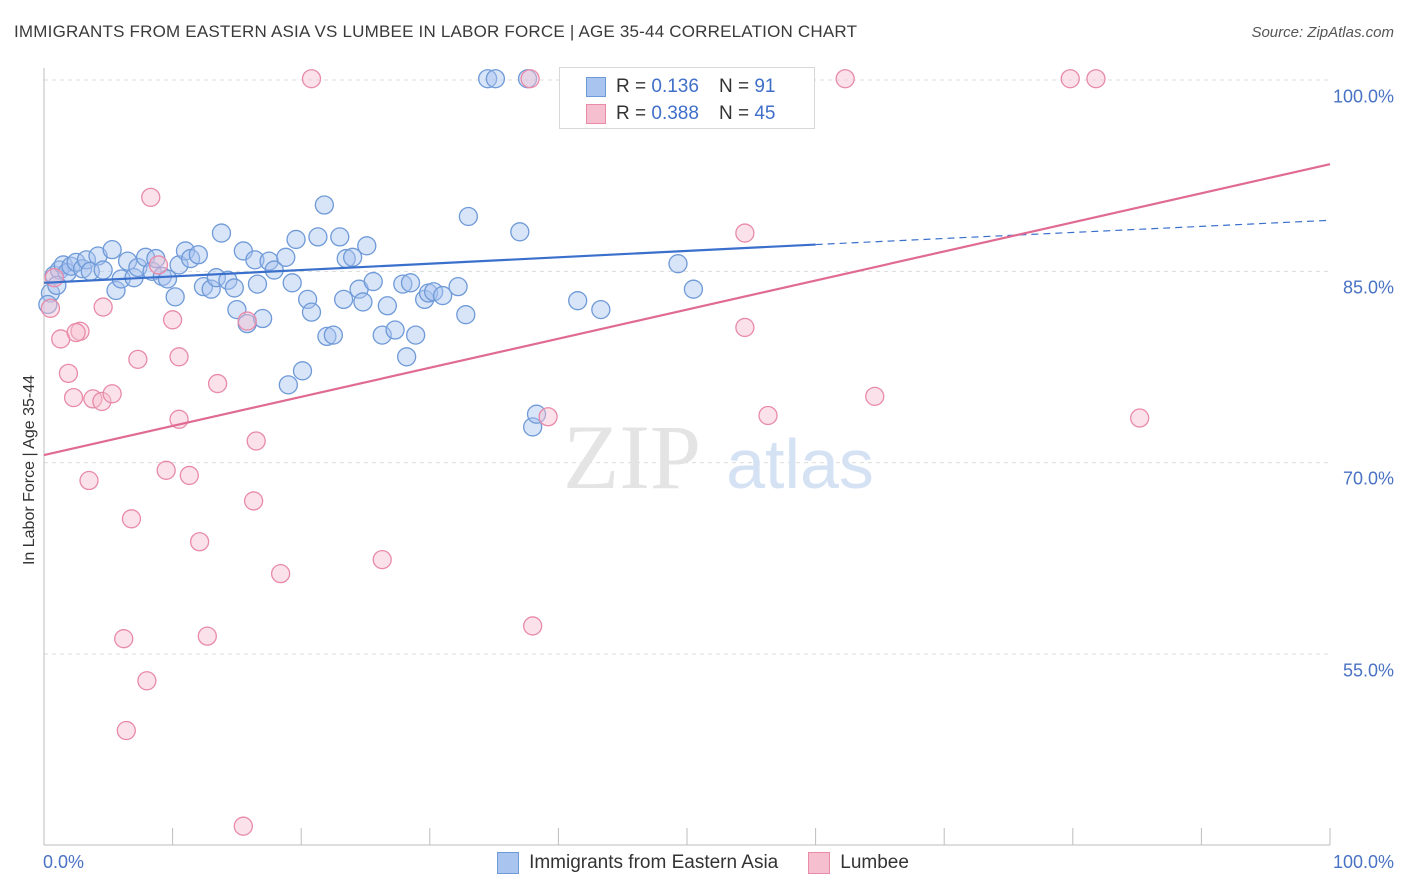 This screenshot has height=892, width=1406. I want to click on legend-item-eastern-asia: Immigrants from Eastern Asia, so click(637, 863).